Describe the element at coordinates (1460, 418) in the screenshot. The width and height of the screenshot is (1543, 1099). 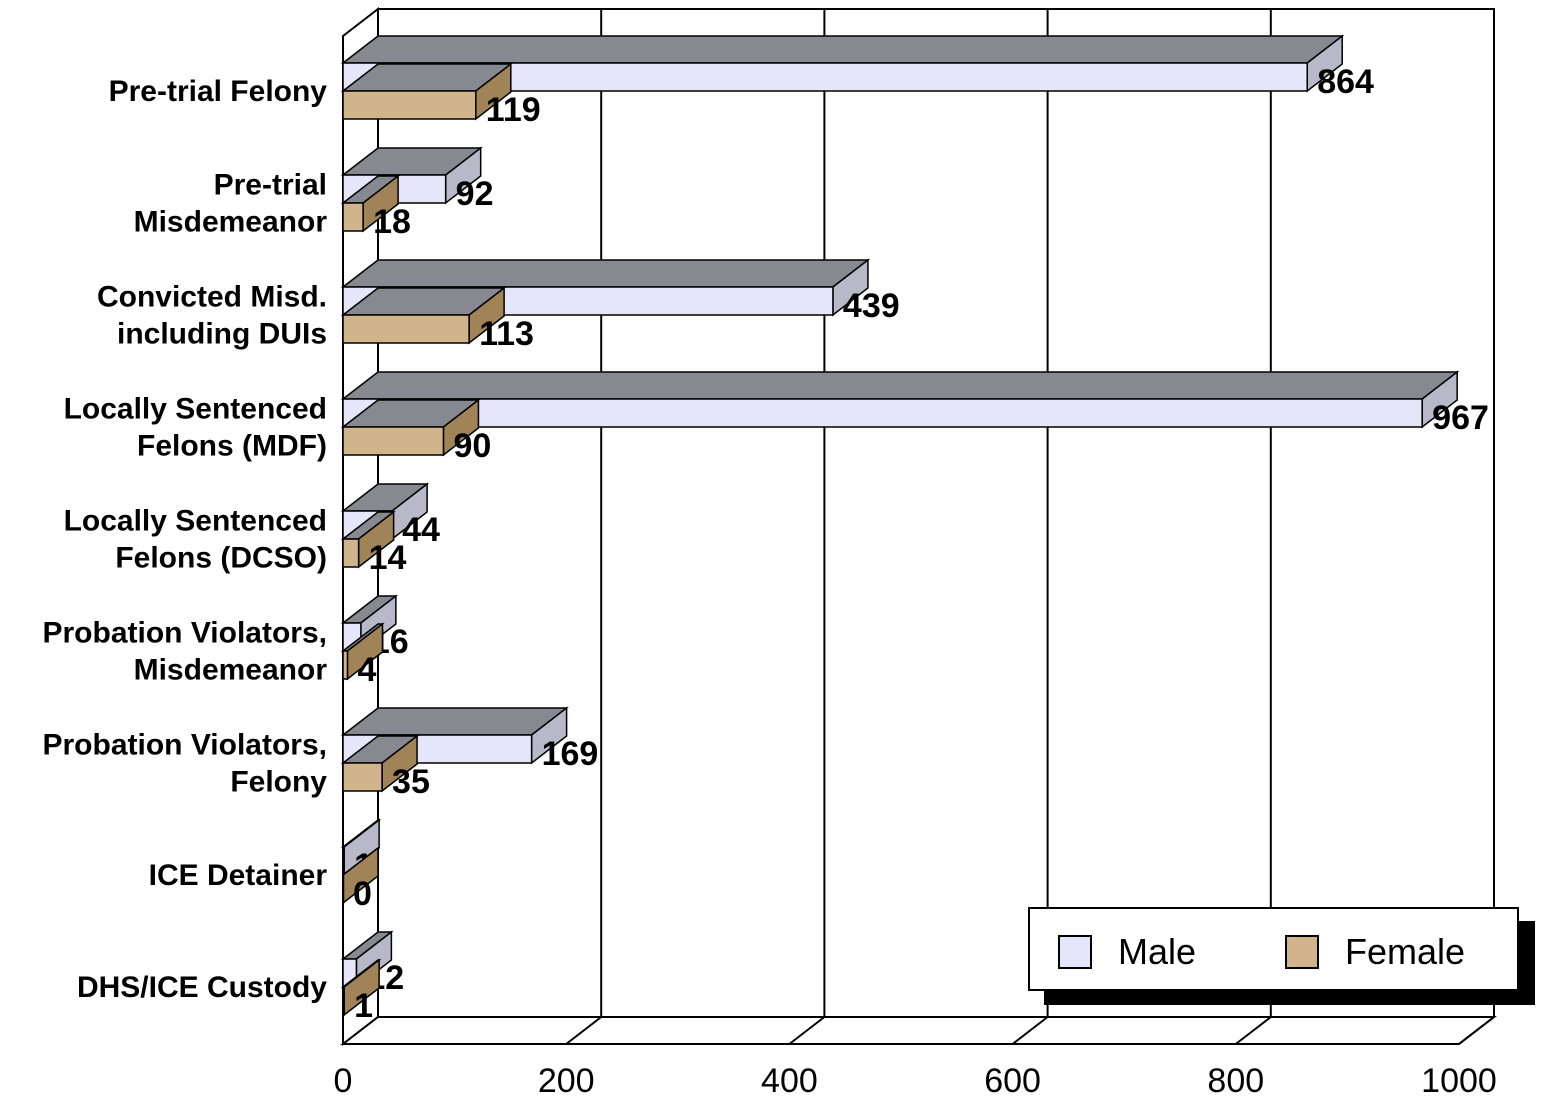
I see `data-label: 967` at that location.